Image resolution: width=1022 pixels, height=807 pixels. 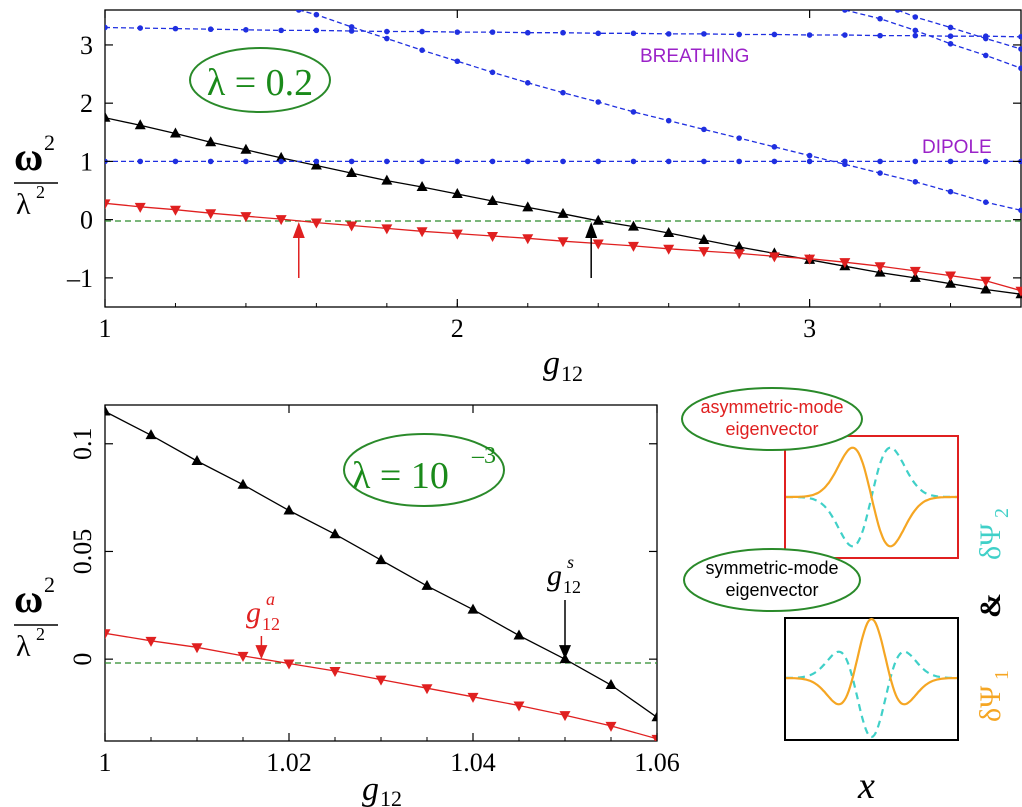 I want to click on side-legend: δΨ 2 & δΨ 1, so click(x=993, y=615).